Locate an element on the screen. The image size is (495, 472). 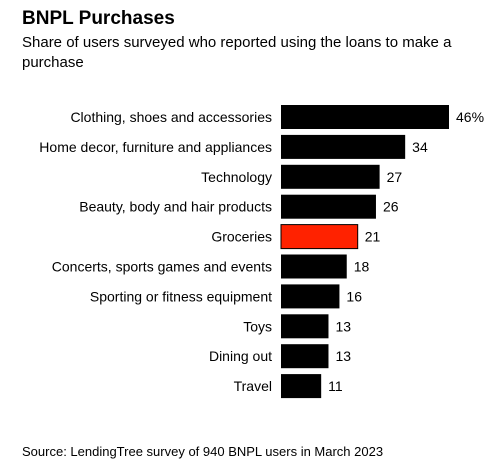
category-label: Sporting or fitness equipment is located at coordinates (181, 296).